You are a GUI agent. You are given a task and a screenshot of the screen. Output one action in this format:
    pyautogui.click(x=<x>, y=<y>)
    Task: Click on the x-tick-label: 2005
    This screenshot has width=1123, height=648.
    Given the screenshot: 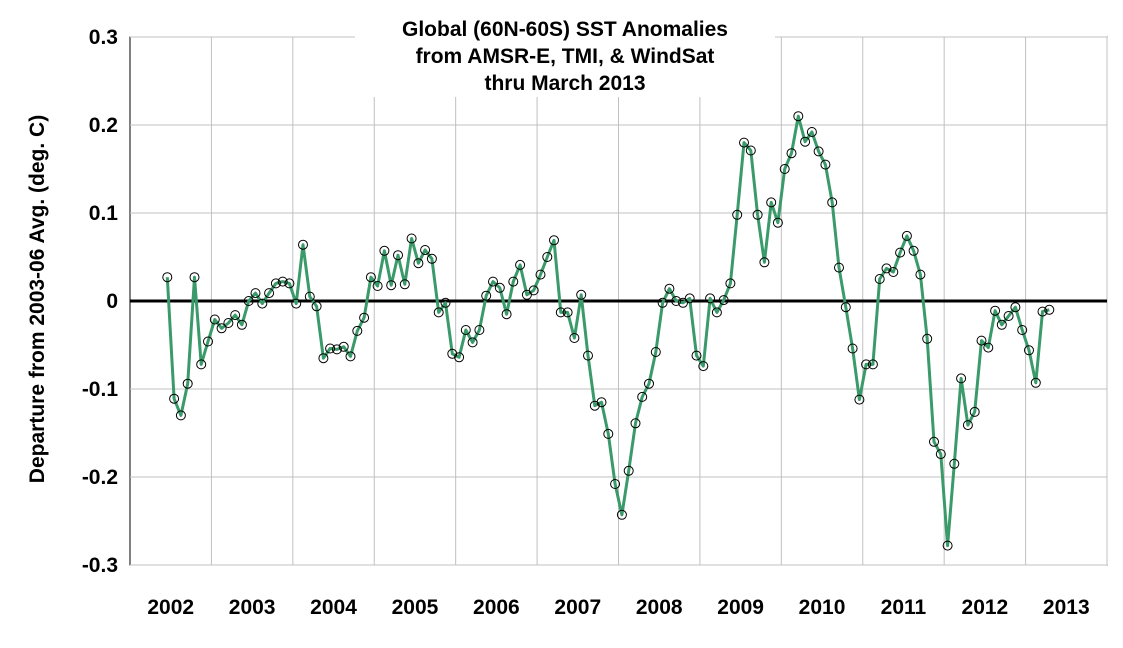 What is the action you would take?
    pyautogui.click(x=415, y=607)
    